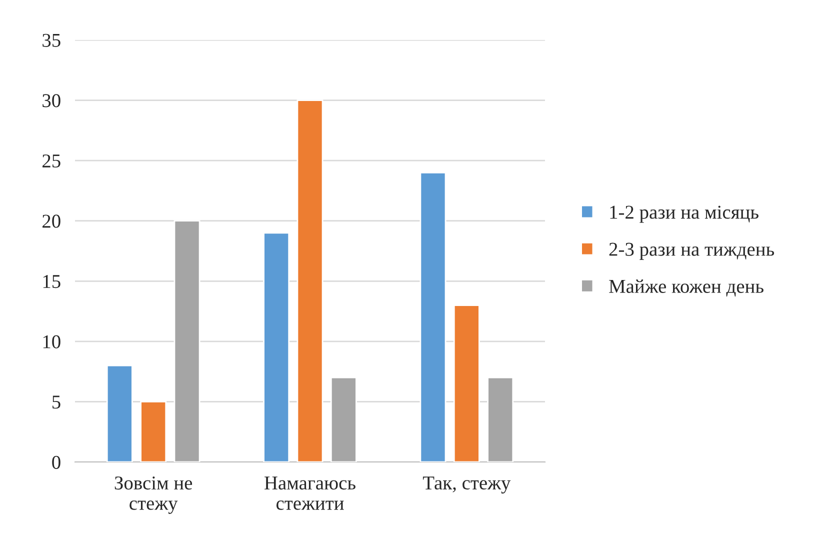 The width and height of the screenshot is (826, 542). What do you see at coordinates (686, 288) in the screenshot?
I see `legend-label: Майже кожен день` at bounding box center [686, 288].